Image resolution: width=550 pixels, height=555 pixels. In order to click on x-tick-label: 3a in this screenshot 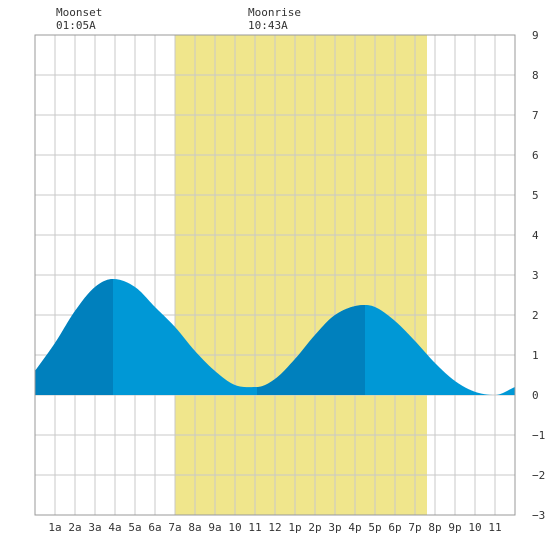, I will do `click(94, 527)`.